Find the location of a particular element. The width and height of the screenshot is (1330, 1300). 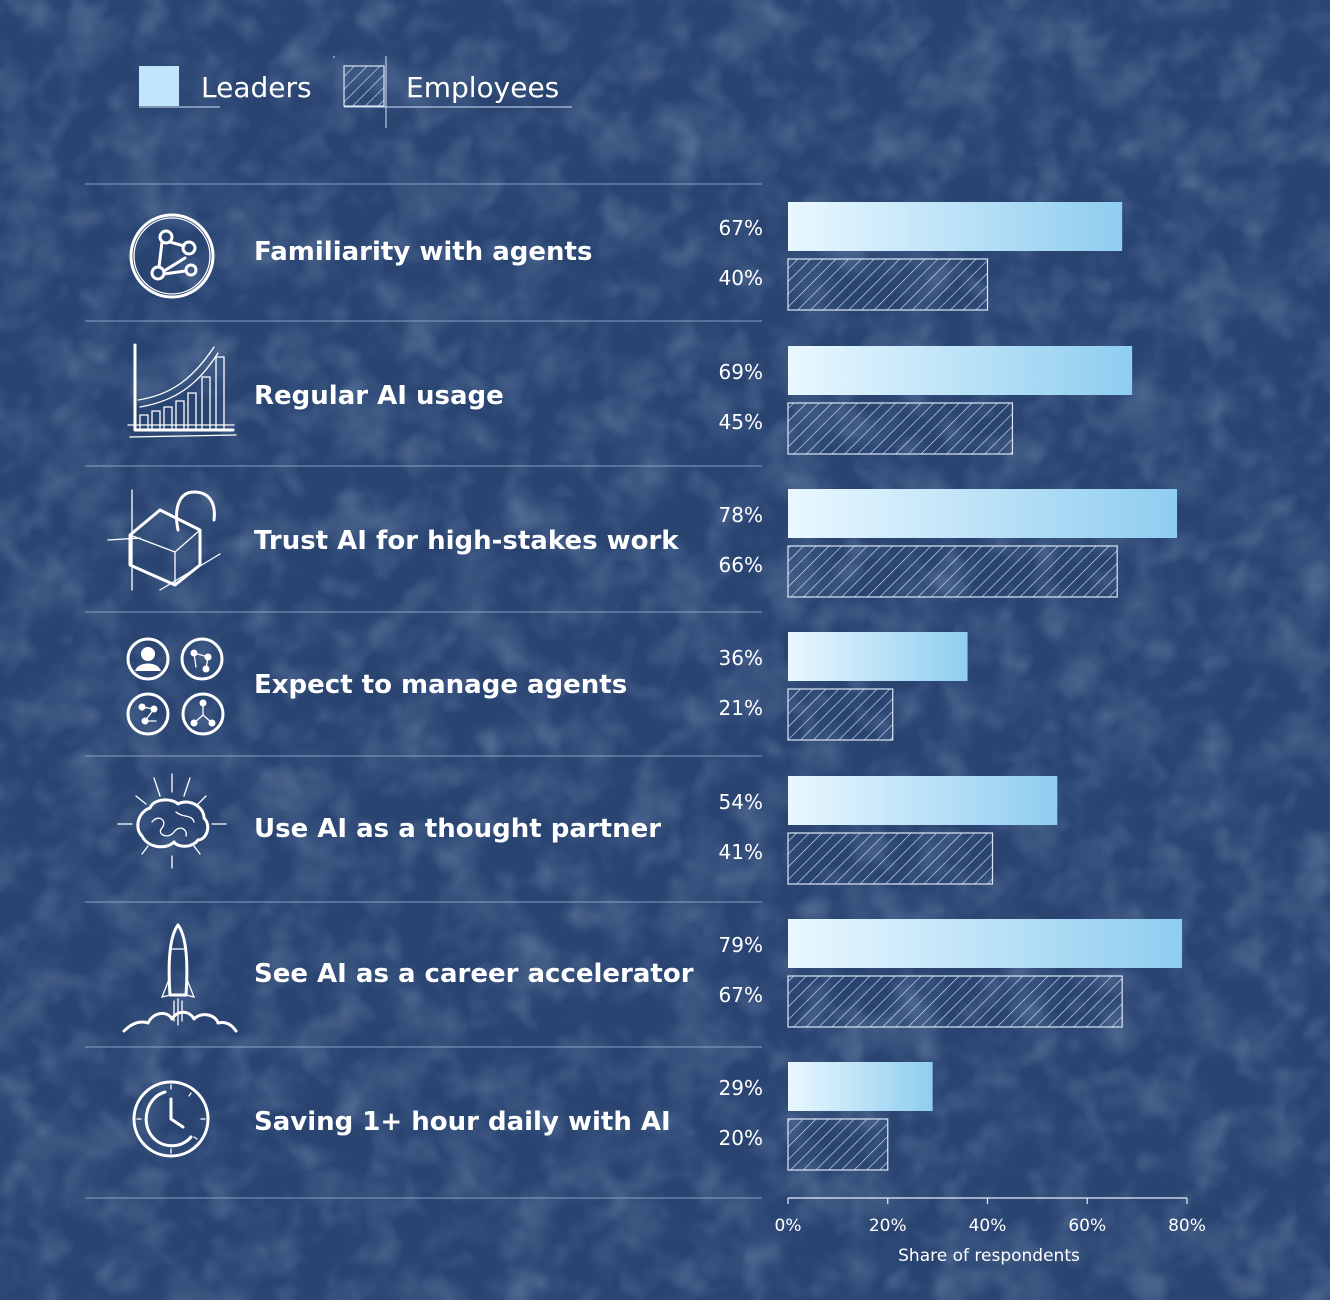

open-lock-icon is located at coordinates (164, 540).